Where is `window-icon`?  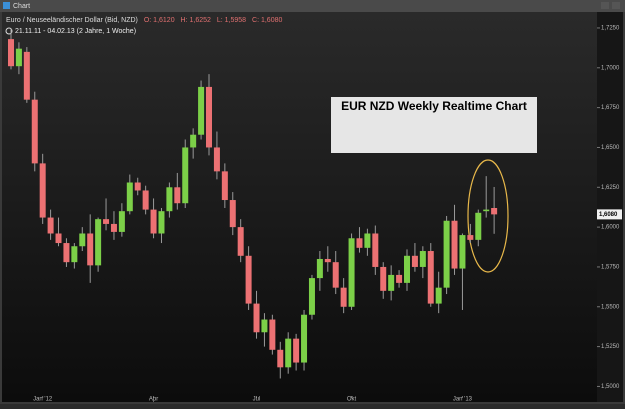
window-icon is located at coordinates (6, 5).